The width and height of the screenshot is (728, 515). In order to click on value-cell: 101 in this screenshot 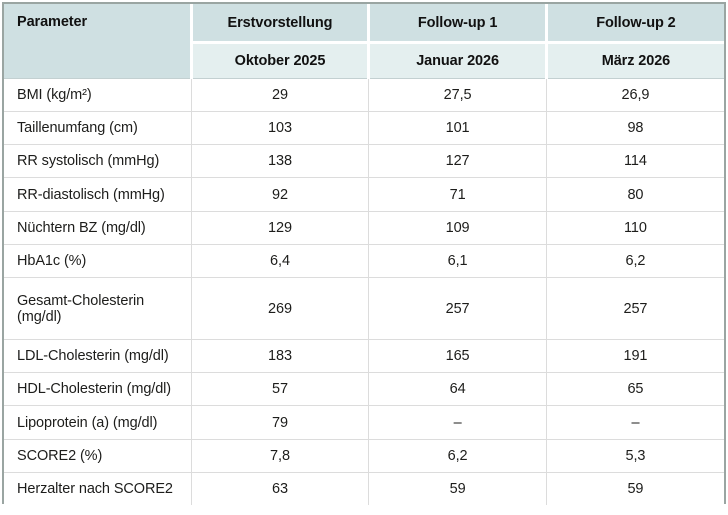, I will do `click(457, 127)`.